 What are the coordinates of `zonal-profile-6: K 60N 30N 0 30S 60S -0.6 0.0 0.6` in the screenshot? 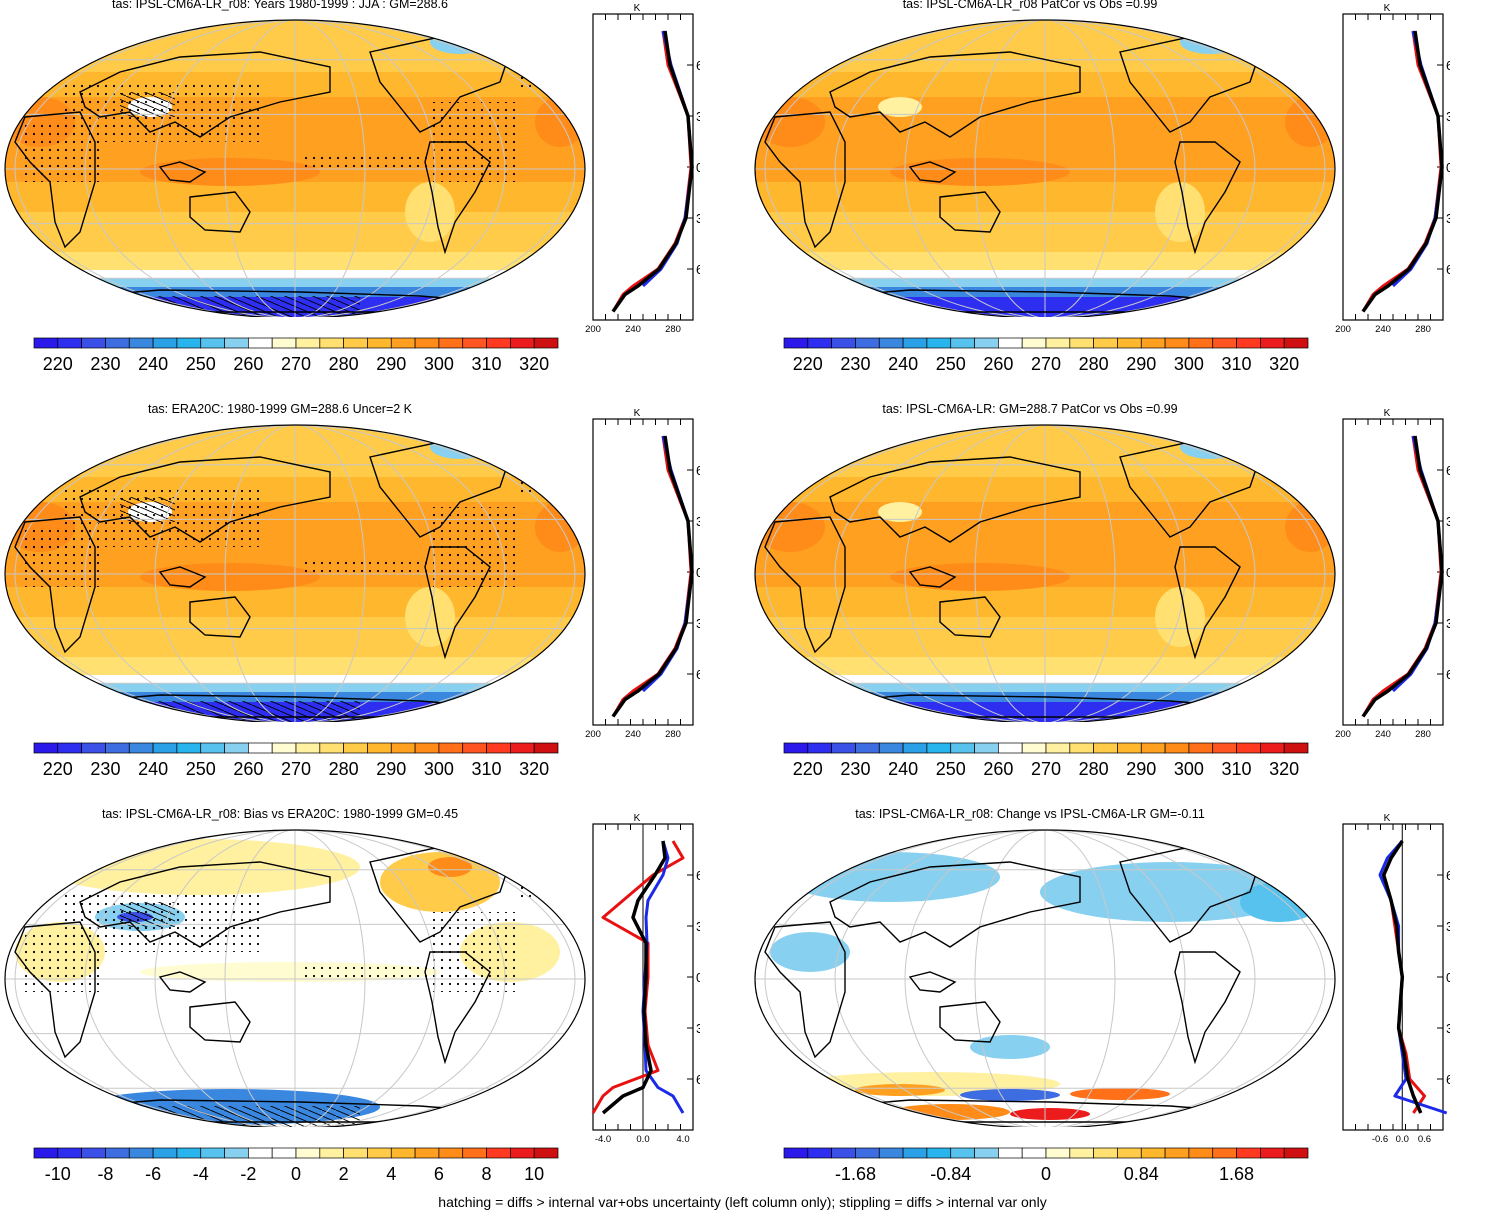 It's located at (1396, 979).